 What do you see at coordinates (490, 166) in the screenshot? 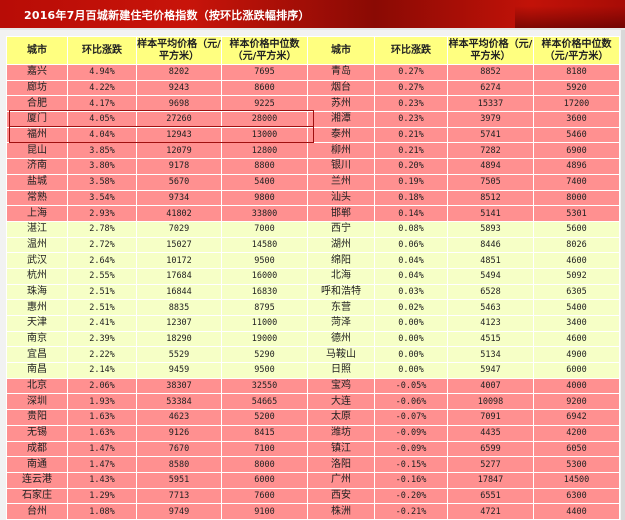
I see `right-avg-price-cell: 4894` at bounding box center [490, 166].